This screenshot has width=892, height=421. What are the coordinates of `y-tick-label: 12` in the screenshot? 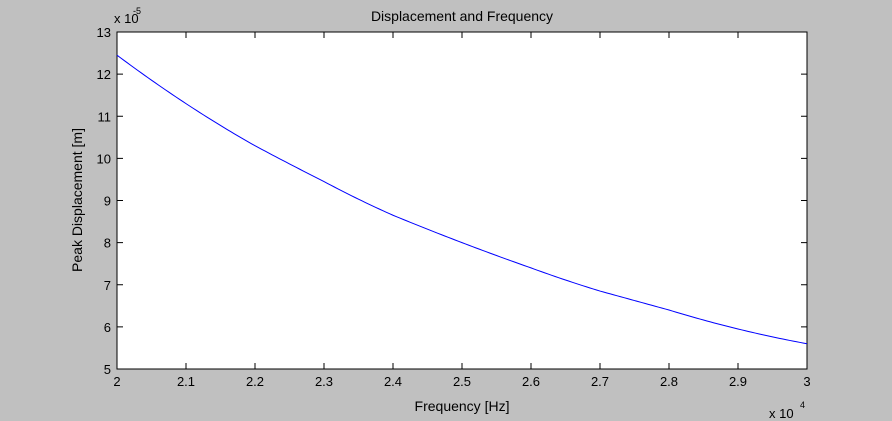 It's located at (104, 74).